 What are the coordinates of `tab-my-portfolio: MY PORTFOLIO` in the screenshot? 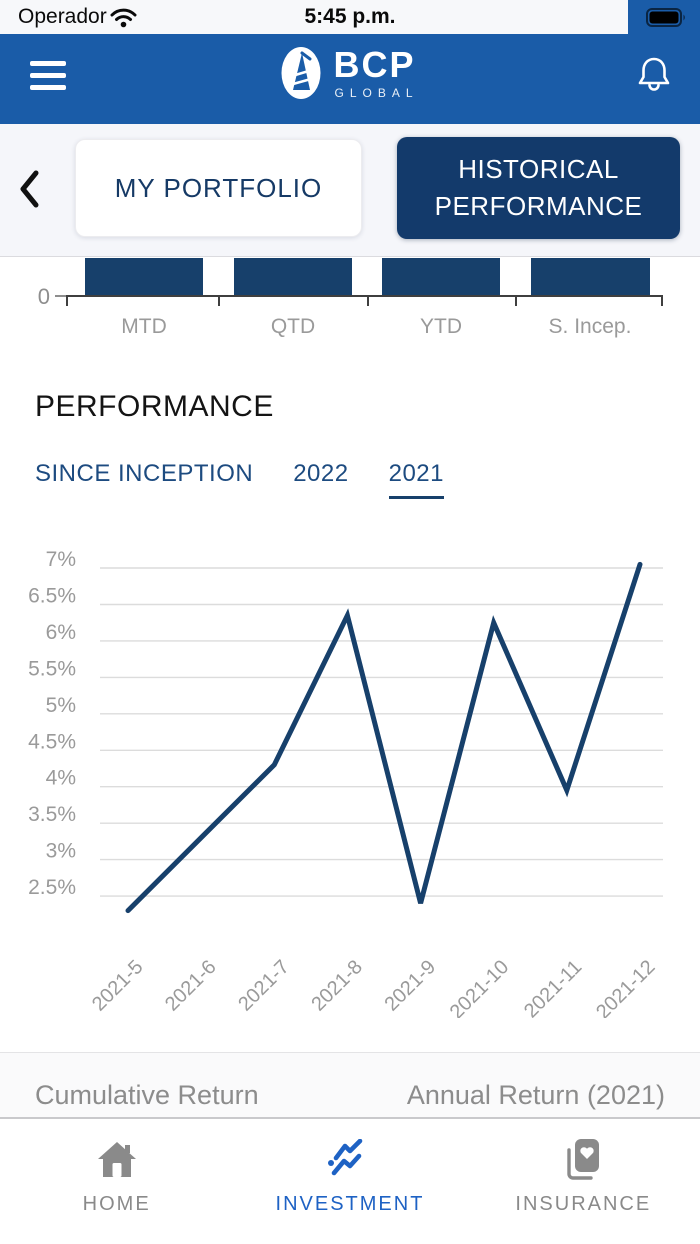 It's located at (218, 188).